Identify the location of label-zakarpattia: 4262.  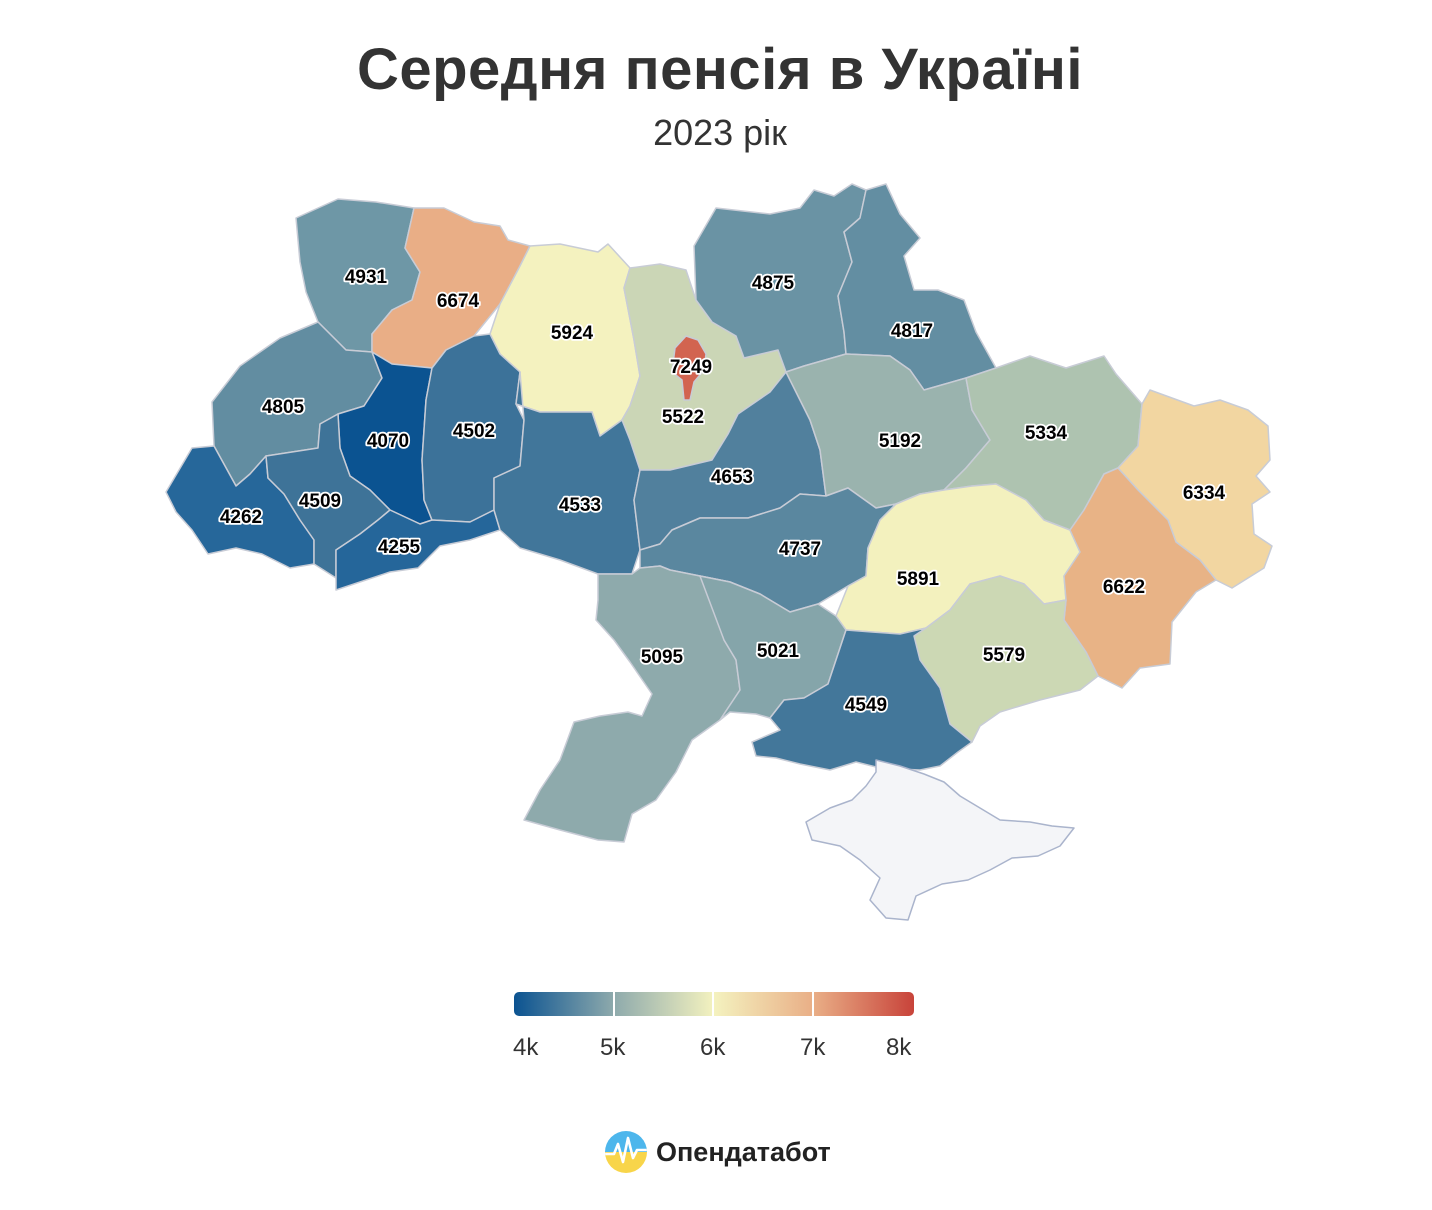
(241, 517).